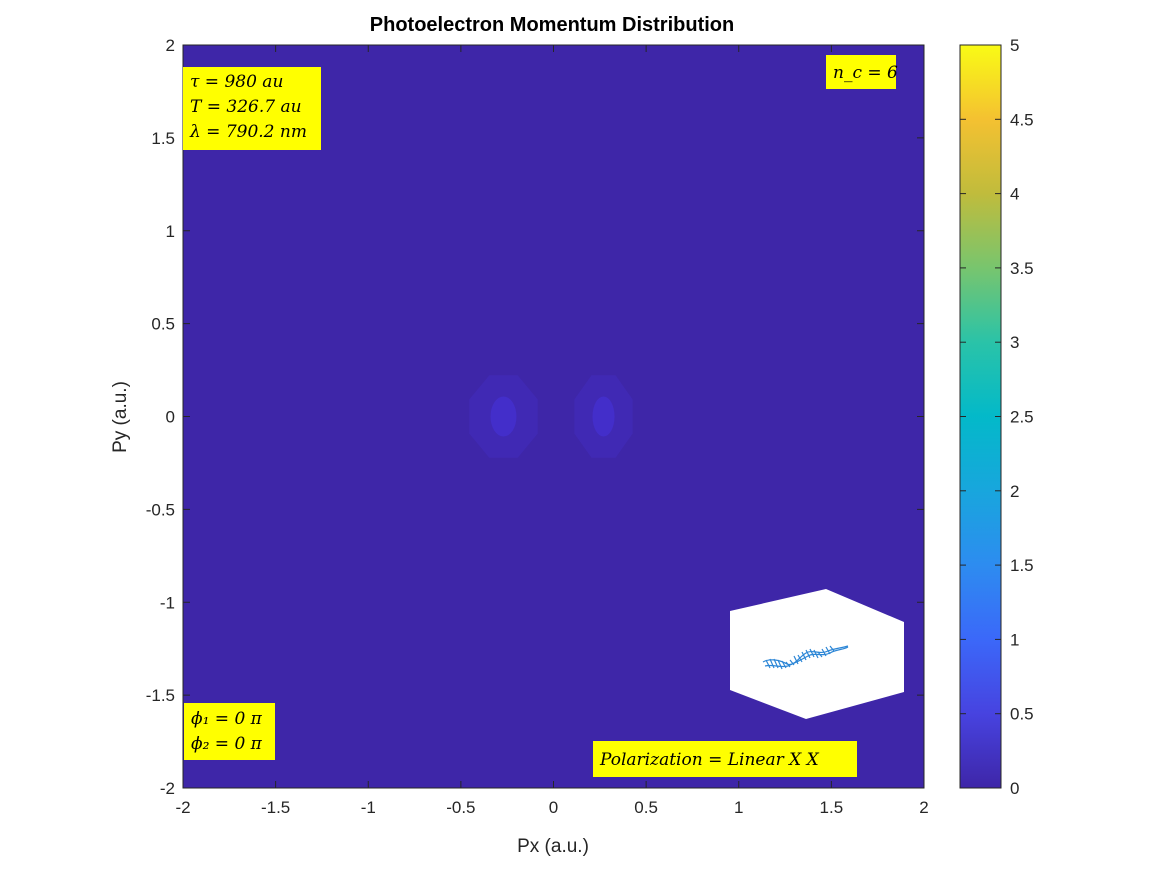  What do you see at coordinates (1014, 342) in the screenshot?
I see `colorbar-tick-label: 3` at bounding box center [1014, 342].